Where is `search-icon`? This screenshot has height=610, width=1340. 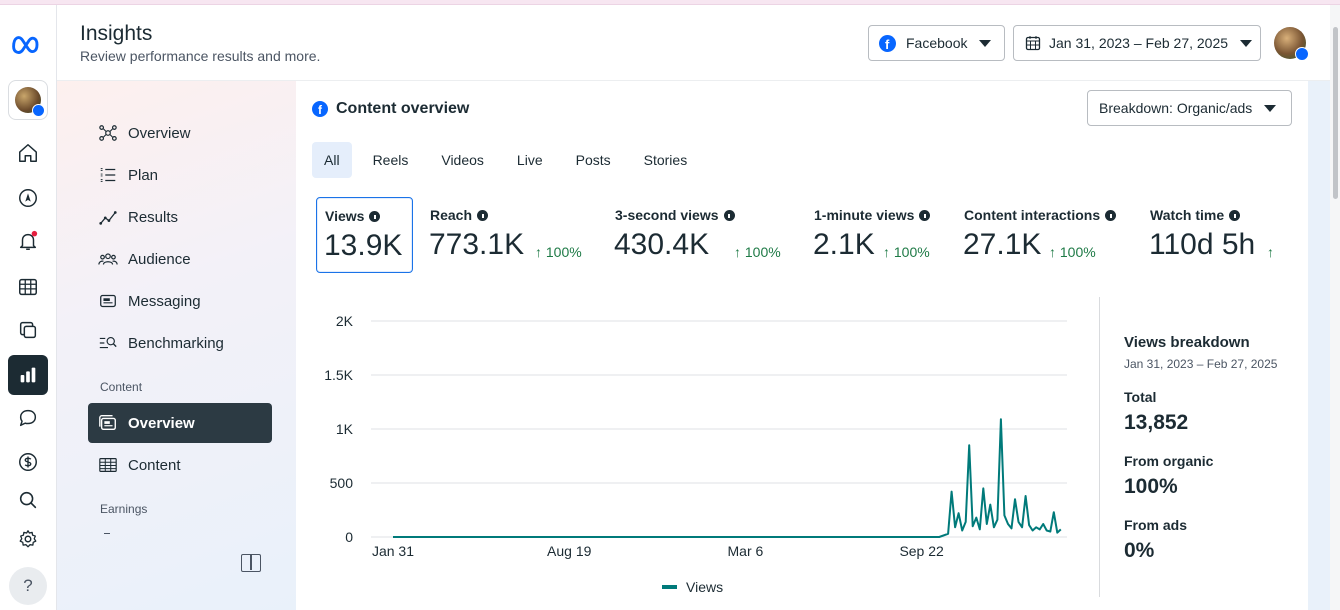
search-icon is located at coordinates (28, 500).